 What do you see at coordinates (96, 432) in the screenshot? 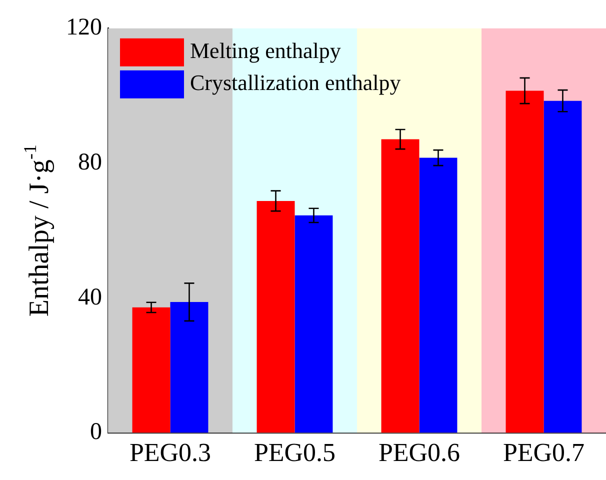
I see `y-tick-label: 0` at bounding box center [96, 432].